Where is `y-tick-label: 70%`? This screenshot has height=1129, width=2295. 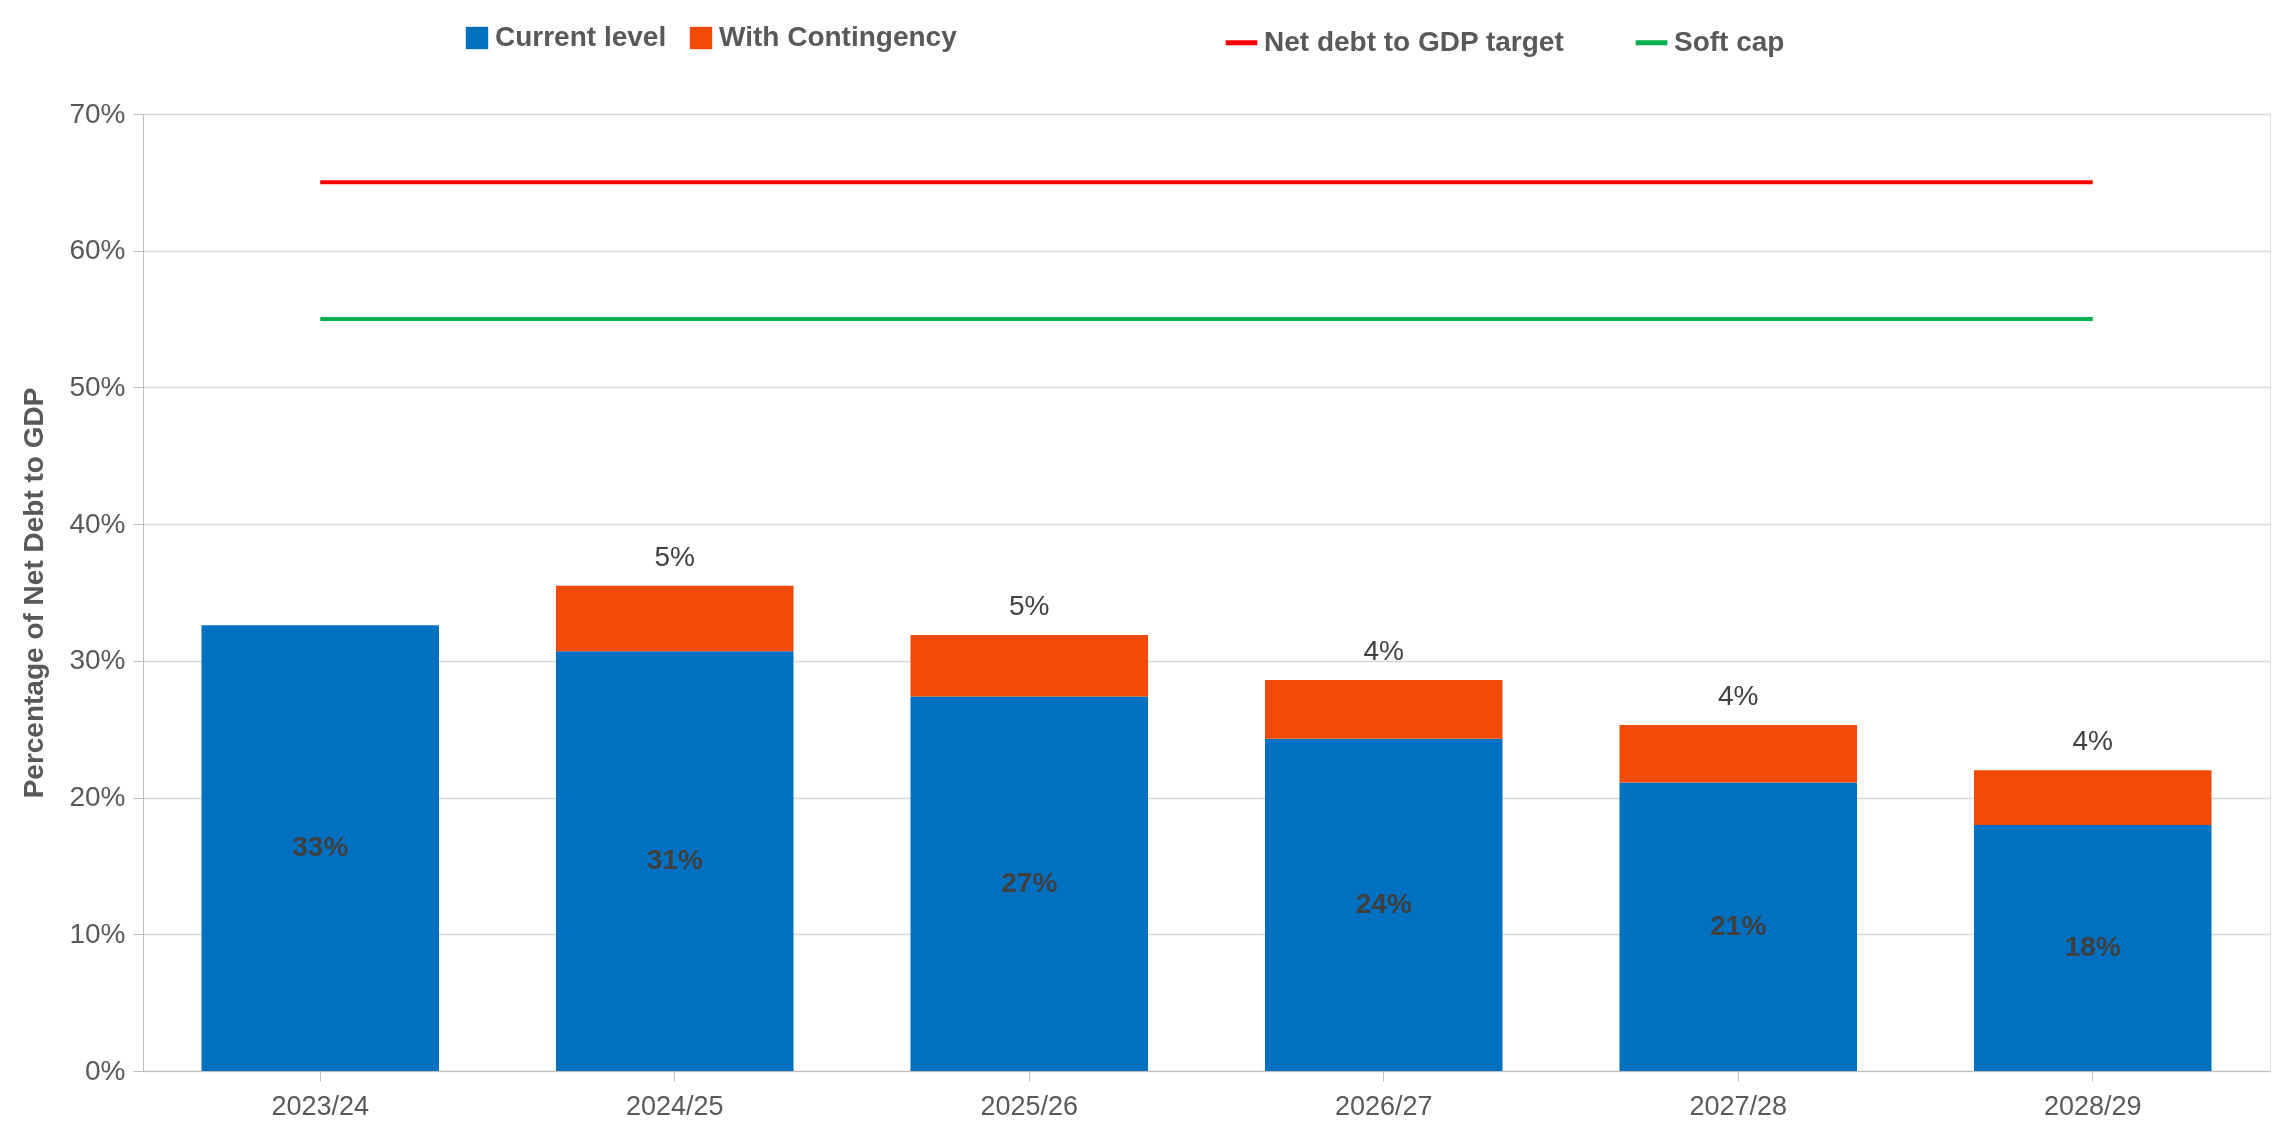 y-tick-label: 70% is located at coordinates (97, 113).